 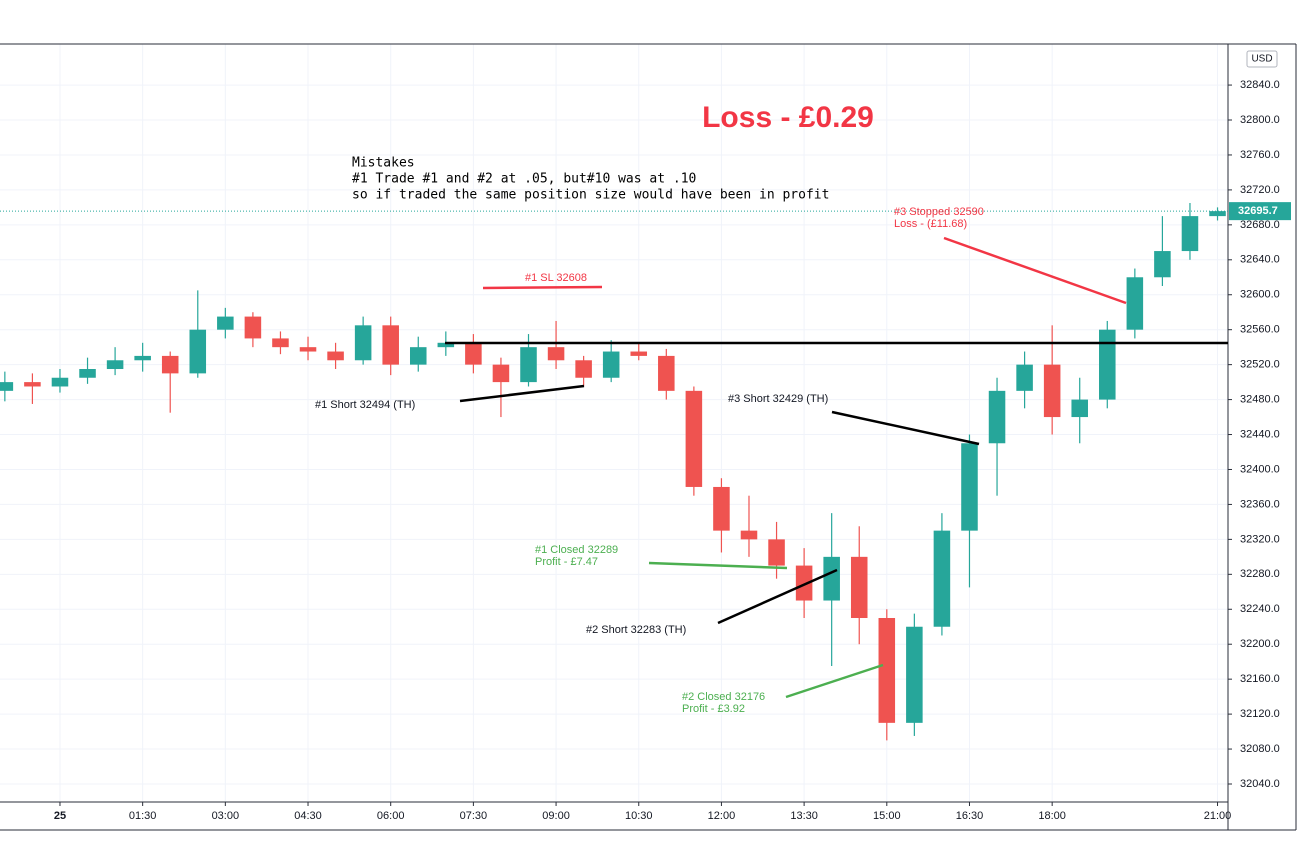 What do you see at coordinates (930, 224) in the screenshot?
I see `annotation: Loss - (£11.68)` at bounding box center [930, 224].